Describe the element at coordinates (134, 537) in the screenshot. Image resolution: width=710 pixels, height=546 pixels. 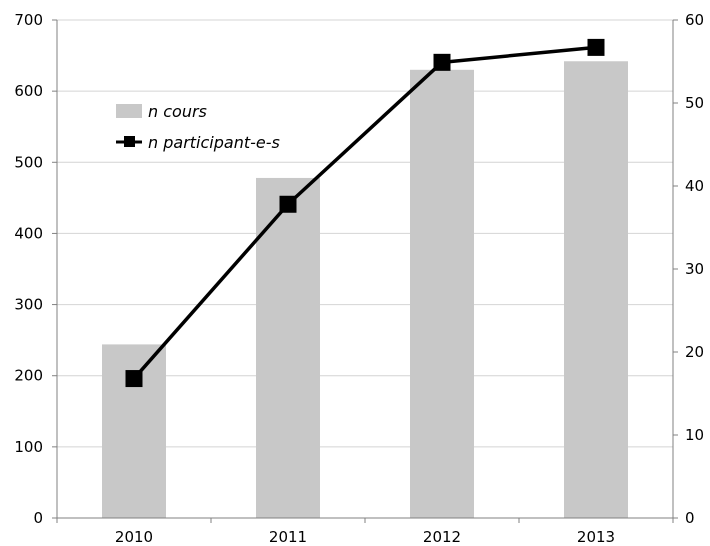
I see `x-tick-label: 2010` at that location.